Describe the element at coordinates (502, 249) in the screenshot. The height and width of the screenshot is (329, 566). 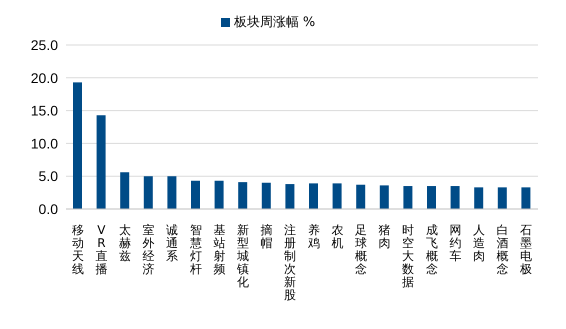
I see `x-tick-label: 白酒概念` at that location.